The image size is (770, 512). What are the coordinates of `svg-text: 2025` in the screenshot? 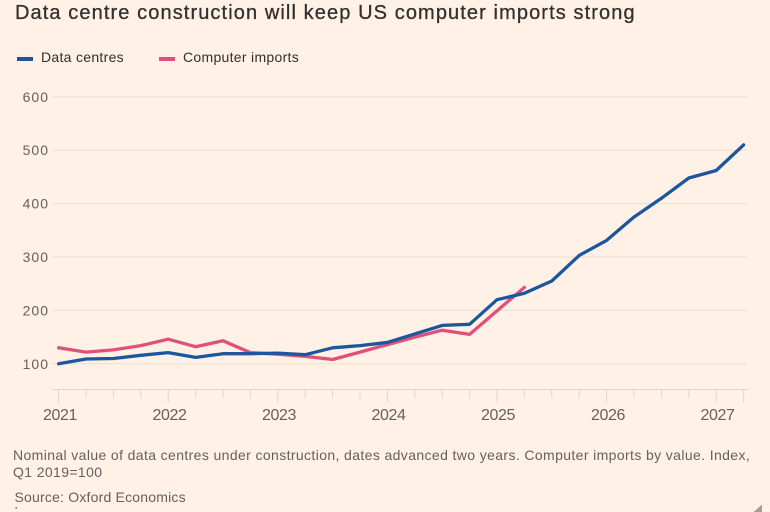 It's located at (498, 415).